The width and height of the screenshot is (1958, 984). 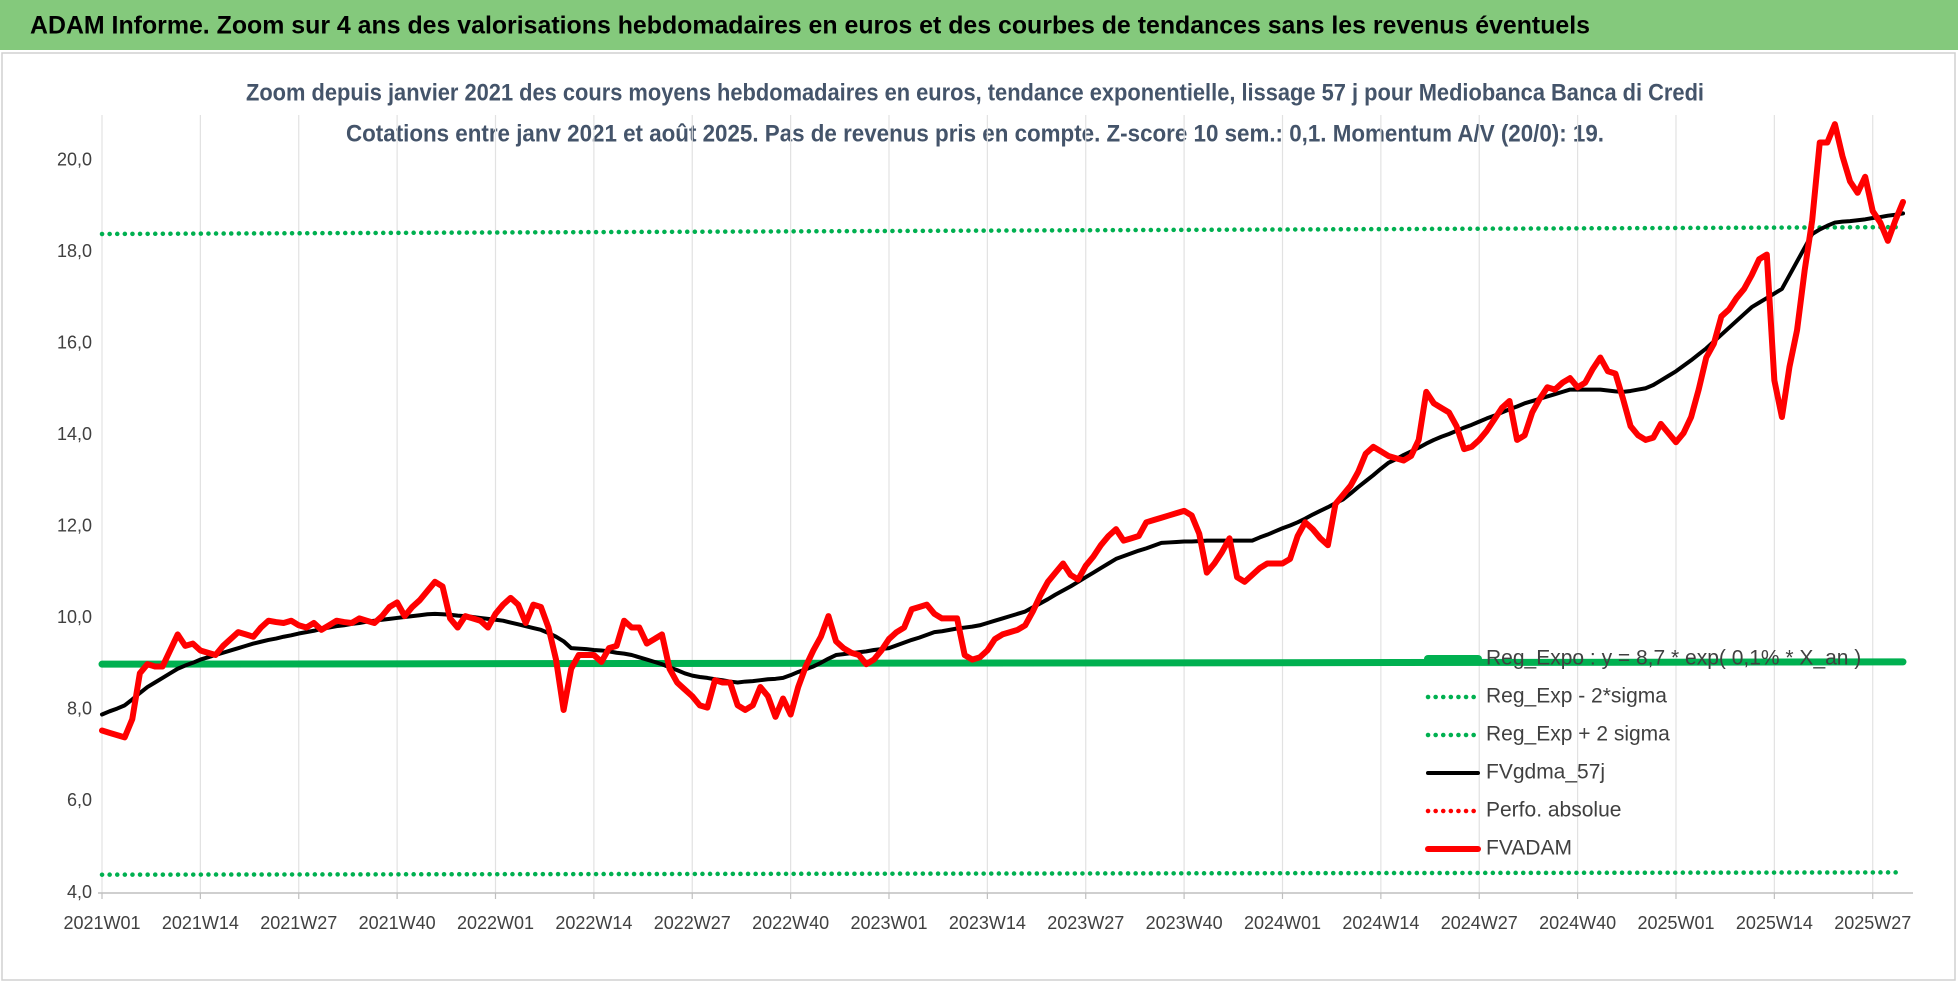 I want to click on x-tick-label: 2021W14, so click(x=200, y=923).